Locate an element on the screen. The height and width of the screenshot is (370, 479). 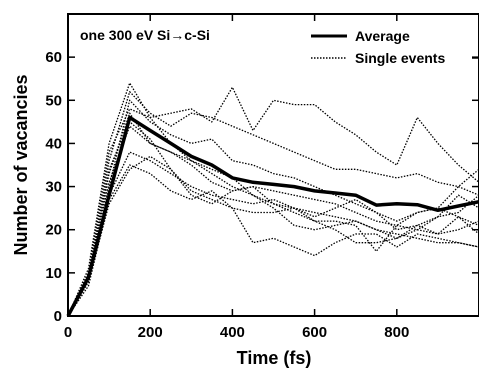
y-tick-label: 50 is located at coordinates (53, 100).